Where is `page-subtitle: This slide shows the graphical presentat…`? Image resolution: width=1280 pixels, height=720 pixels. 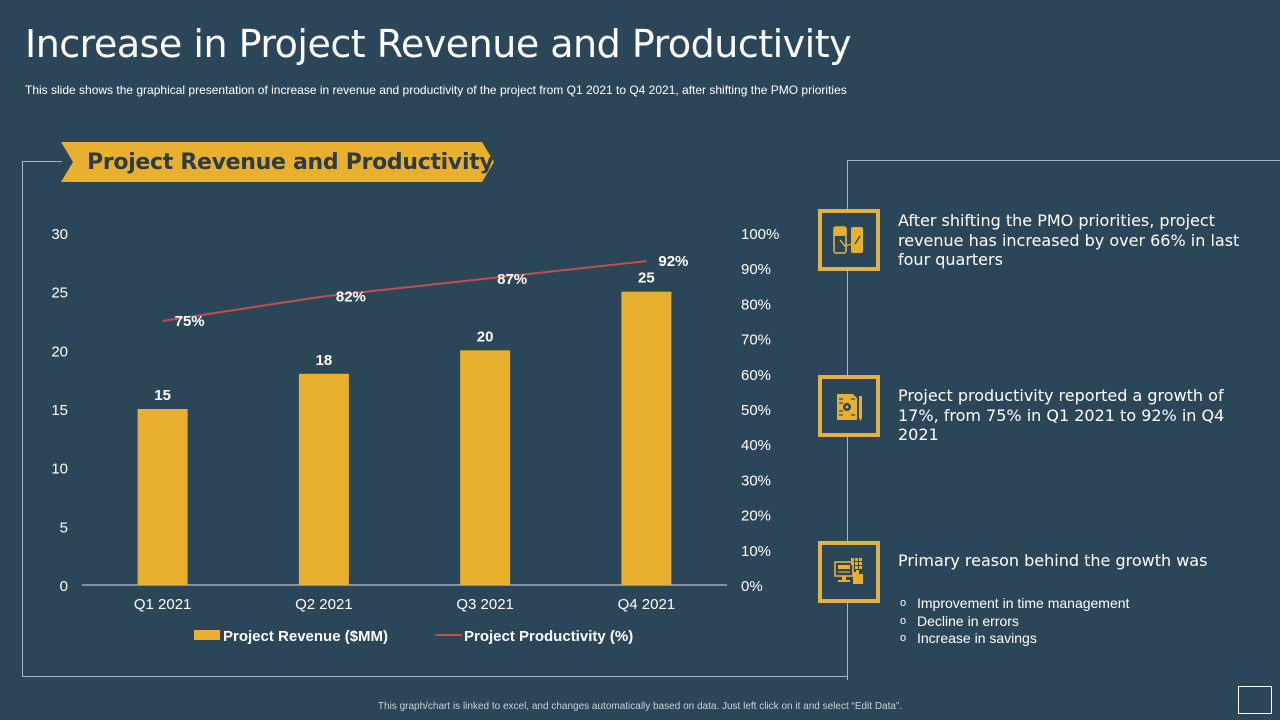
page-subtitle: This slide shows the graphical presentat… is located at coordinates (436, 90).